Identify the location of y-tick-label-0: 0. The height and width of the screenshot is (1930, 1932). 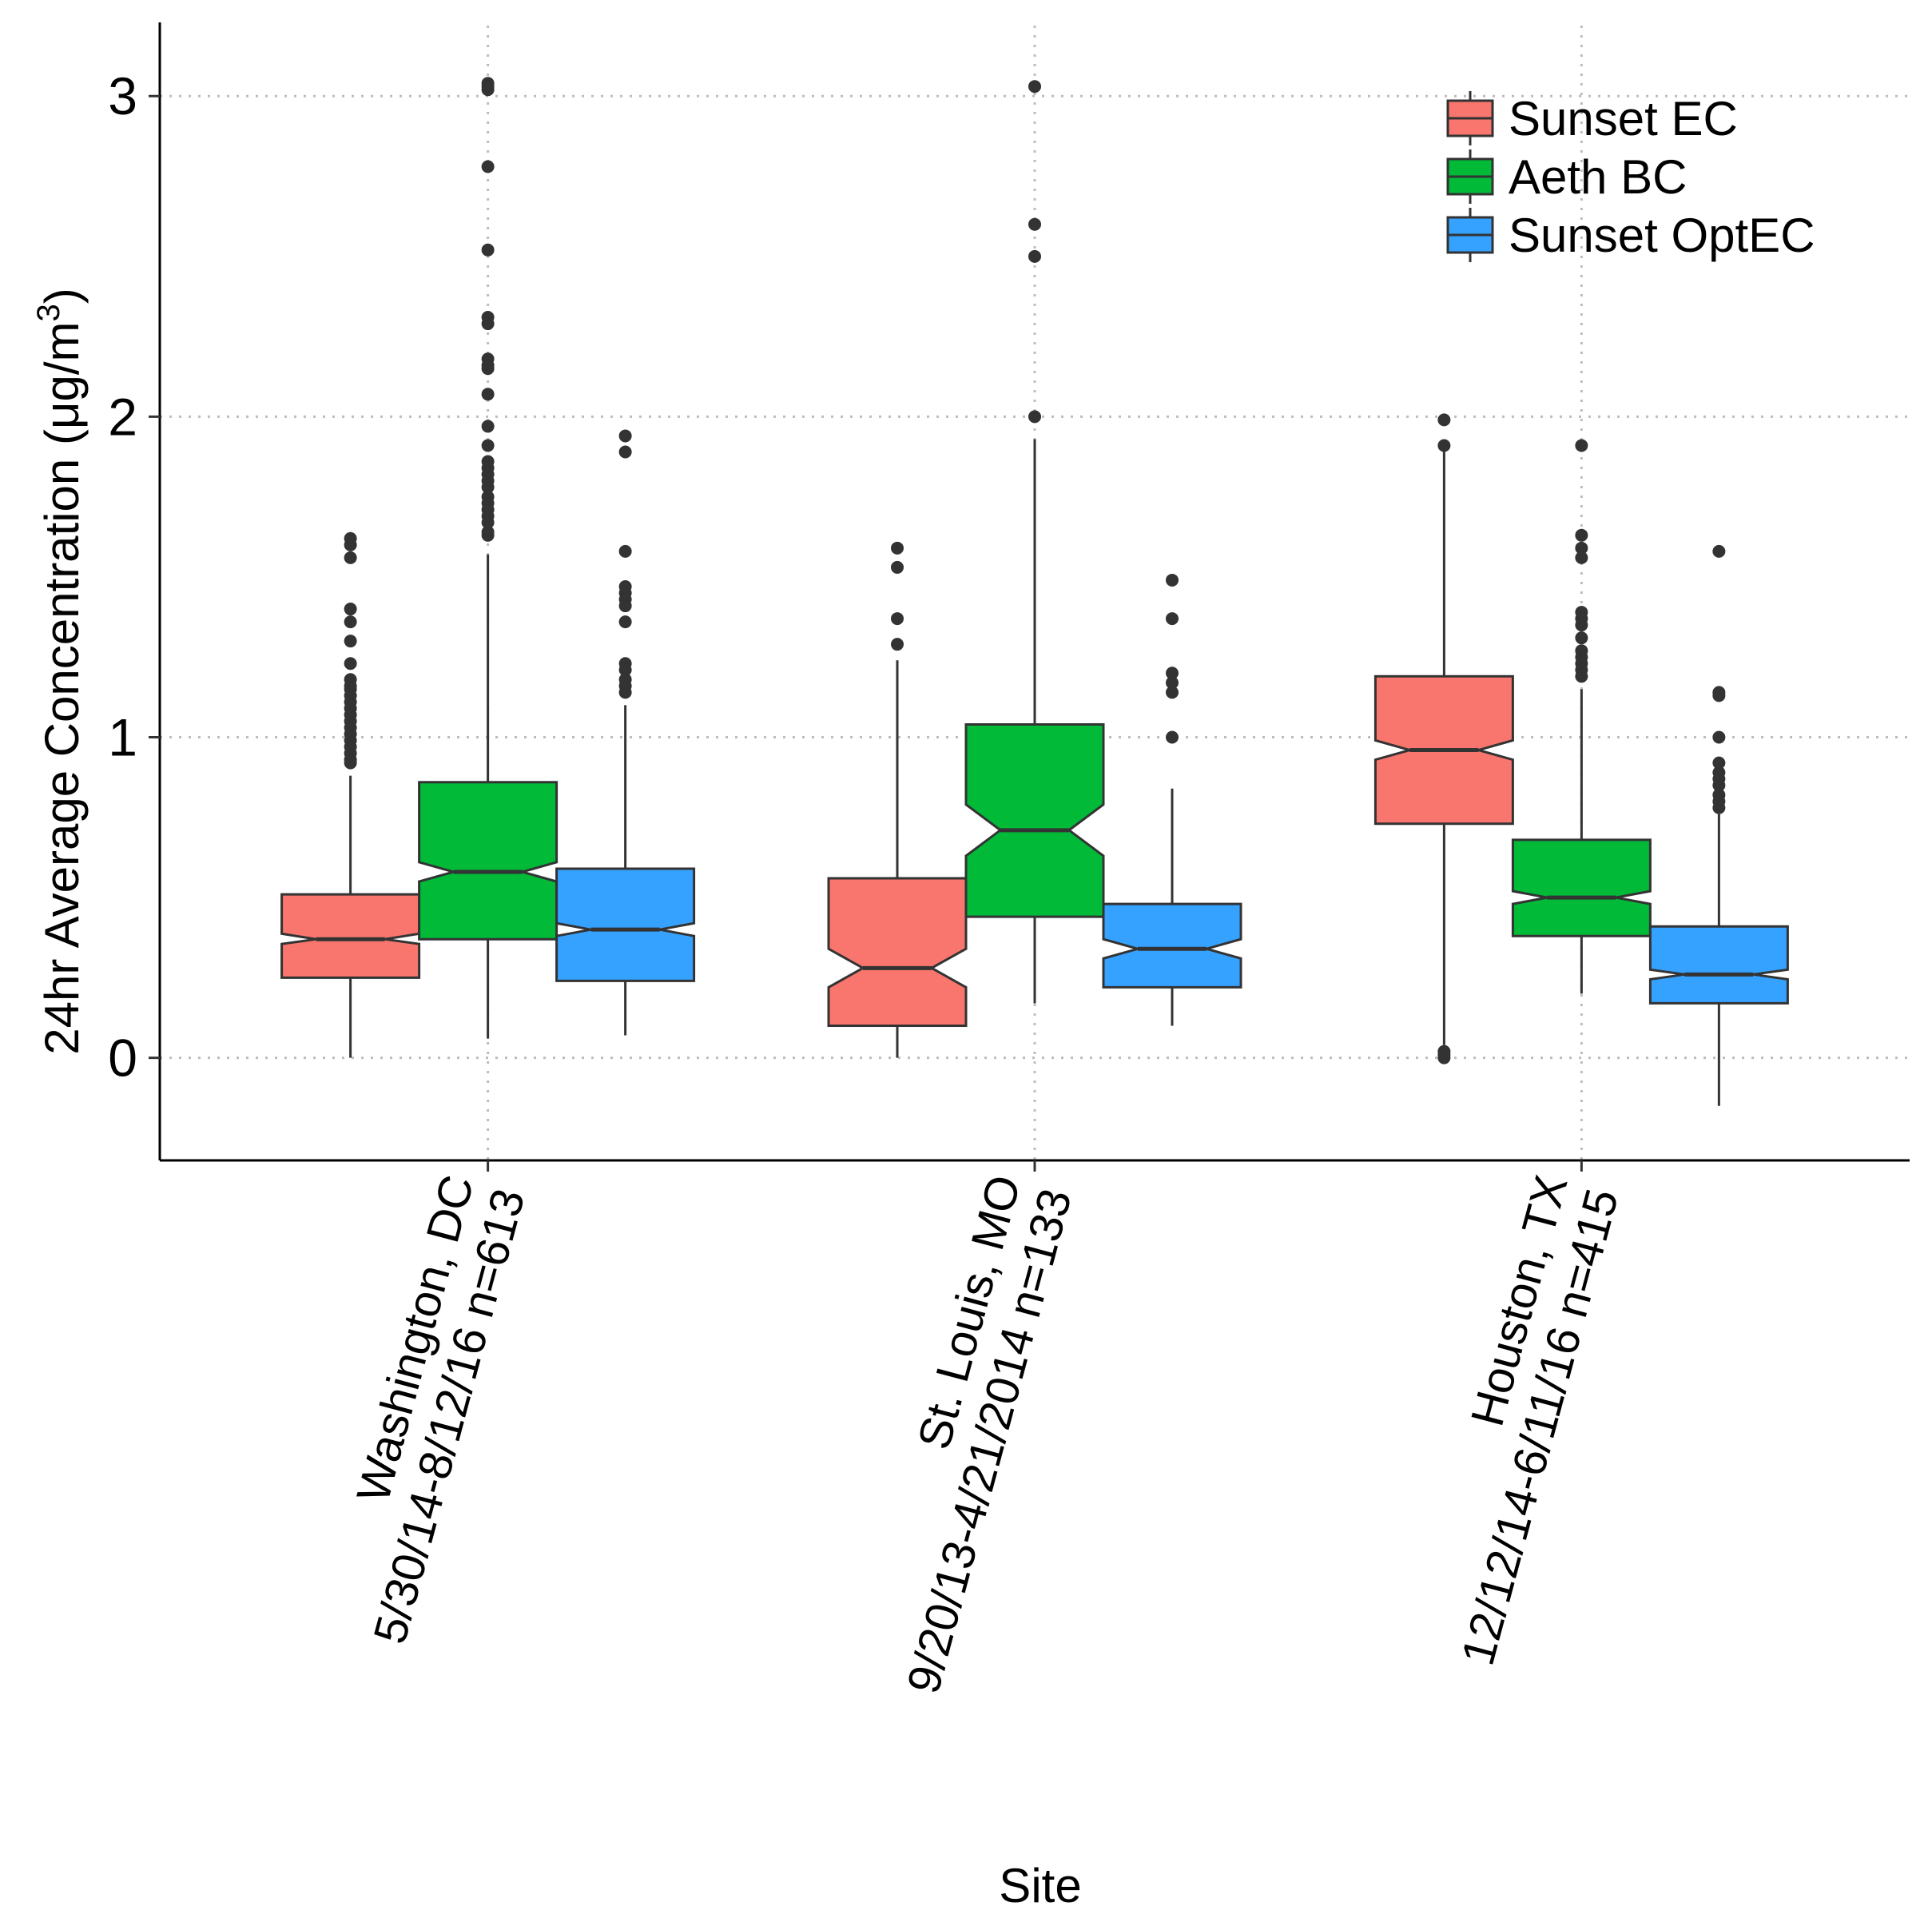
(122, 1058).